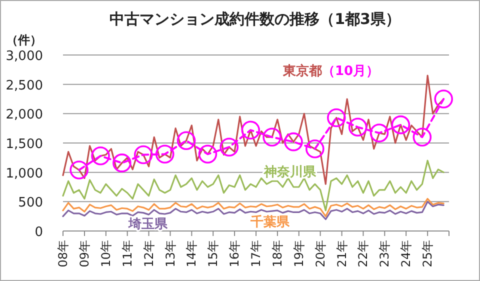  Describe the element at coordinates (255, 19) in the screenshot. I see `chart-title: 中古マンション成約件数の推移（1都3県）` at that location.